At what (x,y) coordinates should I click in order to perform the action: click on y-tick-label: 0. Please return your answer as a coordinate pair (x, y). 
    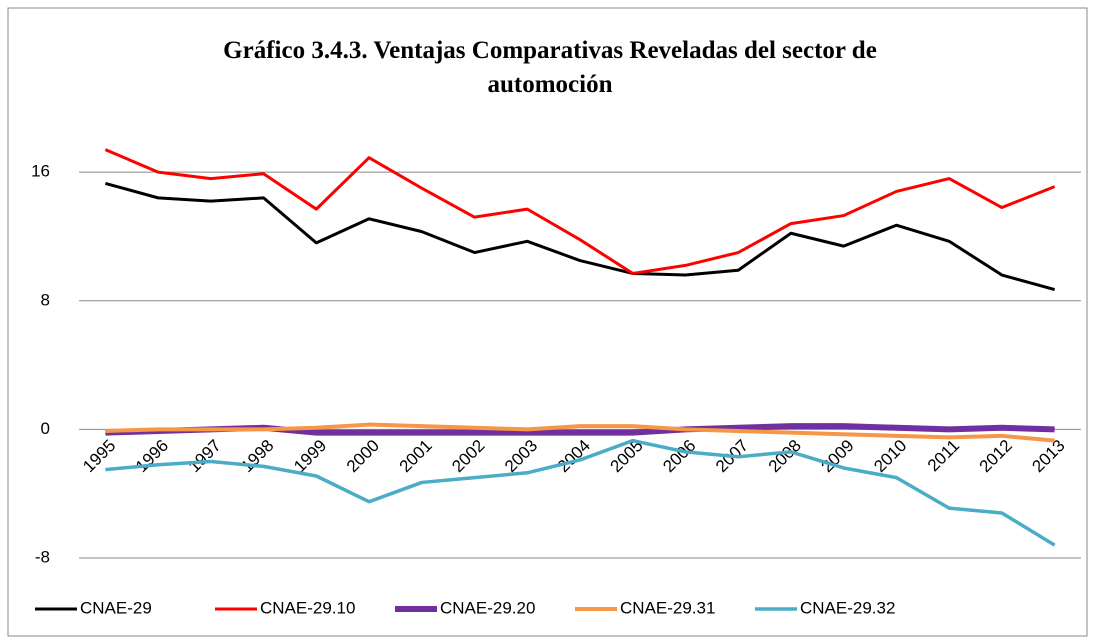
    Looking at the image, I should click on (45, 428).